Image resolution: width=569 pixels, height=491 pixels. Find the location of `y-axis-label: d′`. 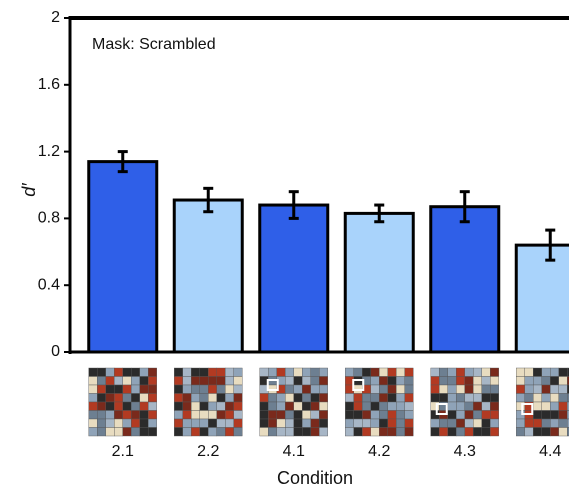

y-axis-label: d′ is located at coordinates (29, 190).